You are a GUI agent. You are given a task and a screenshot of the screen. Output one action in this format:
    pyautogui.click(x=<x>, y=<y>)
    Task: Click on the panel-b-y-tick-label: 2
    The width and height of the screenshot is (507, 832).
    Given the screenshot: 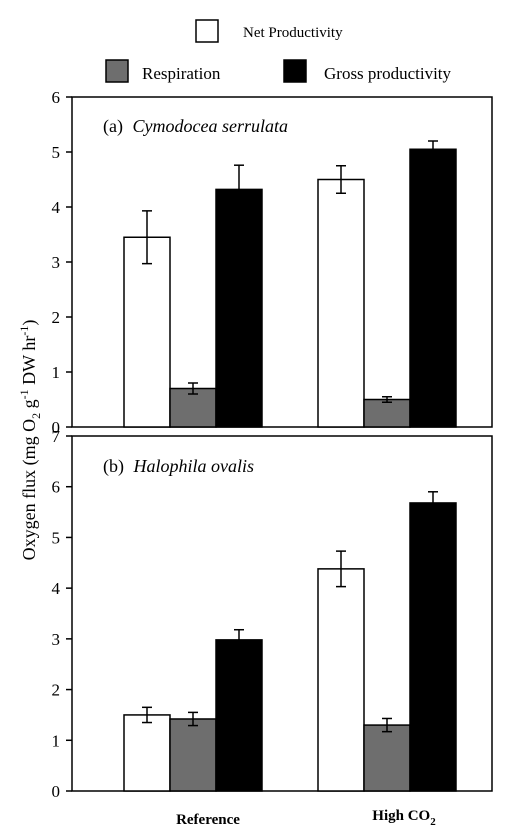 What is the action you would take?
    pyautogui.click(x=56, y=690)
    